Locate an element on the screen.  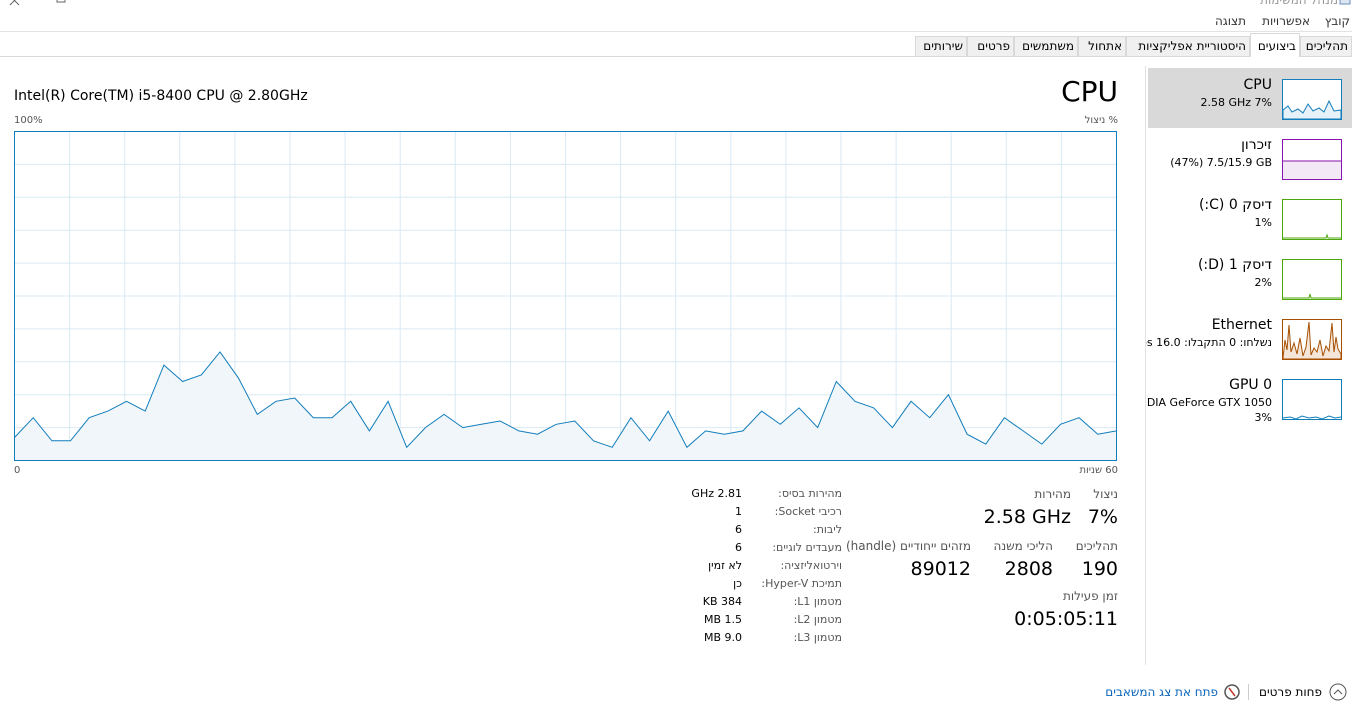
detail-label: וירטואליזציה: is located at coordinates (811, 565).